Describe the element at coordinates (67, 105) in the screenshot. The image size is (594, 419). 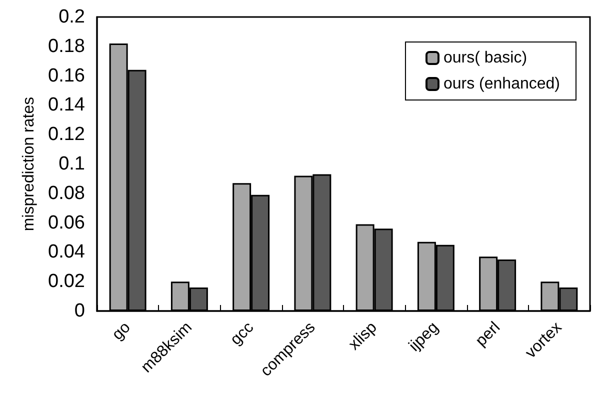
I see `y-tick-label: 0.14` at that location.